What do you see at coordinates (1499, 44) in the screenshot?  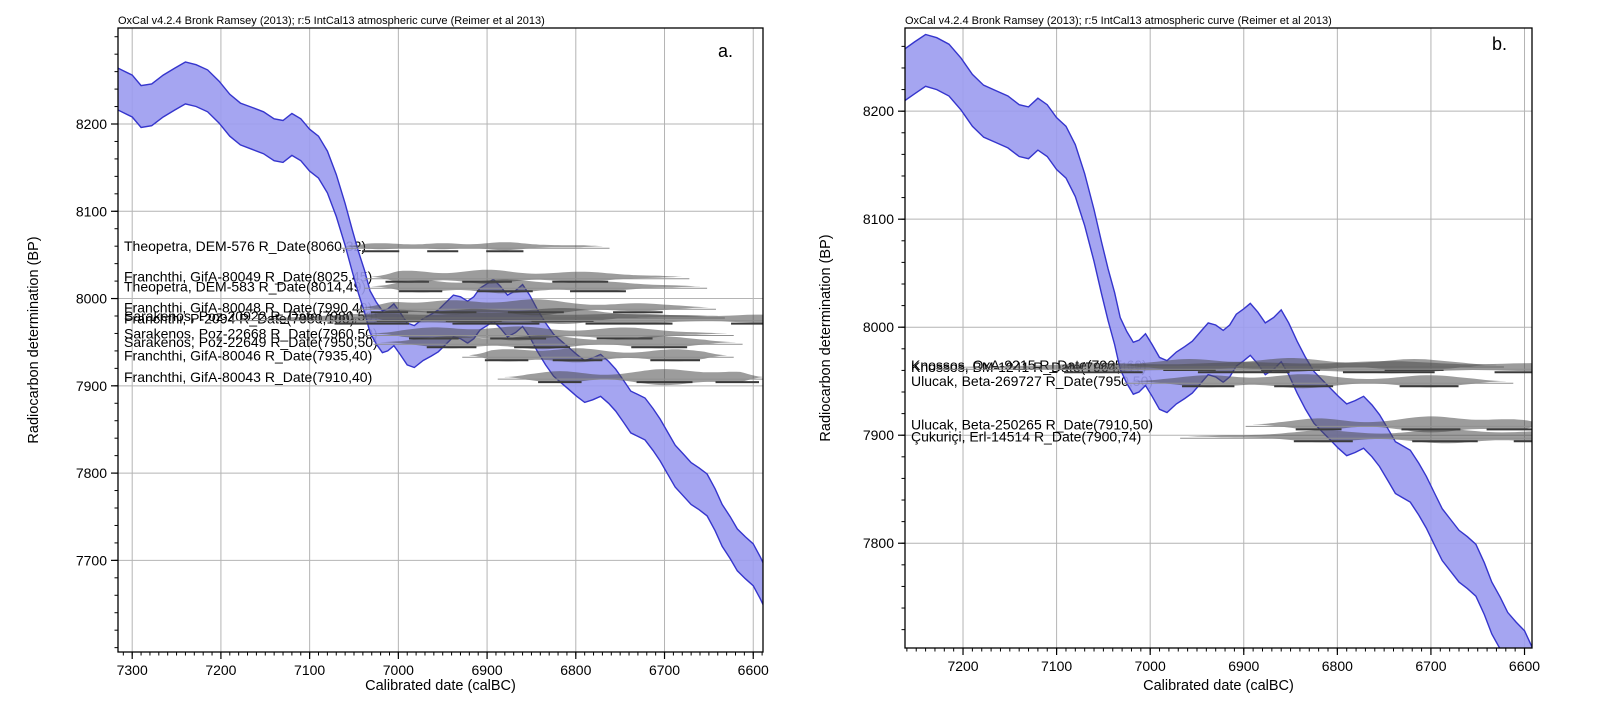 I see `panel-letter: b.` at bounding box center [1499, 44].